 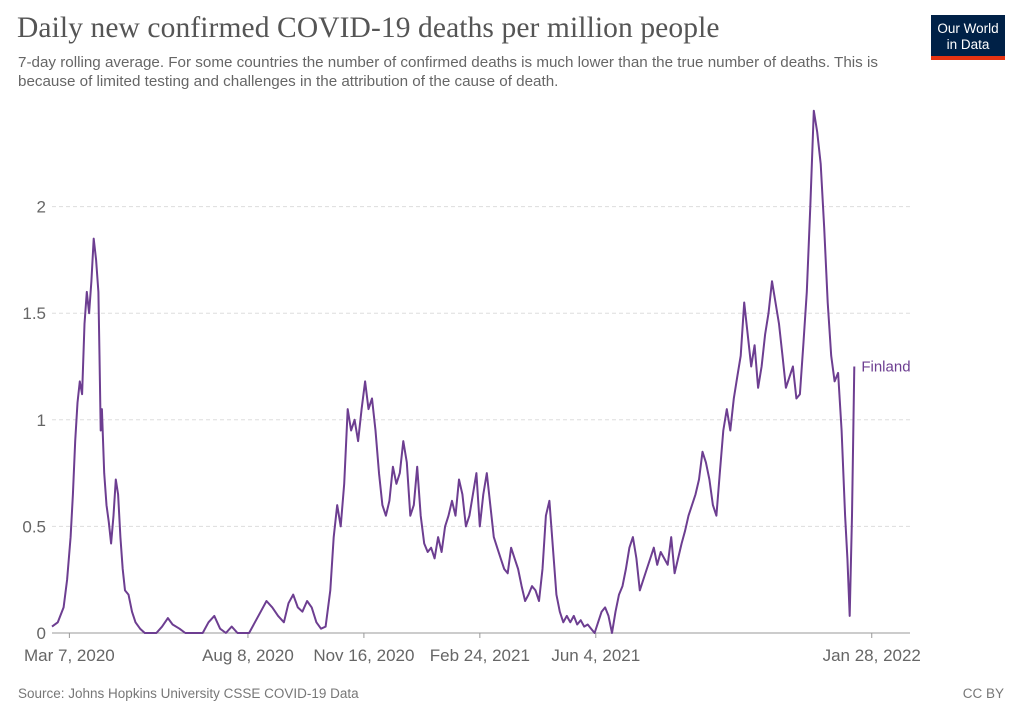 I want to click on y-tick-label: 1.5, so click(x=34, y=313).